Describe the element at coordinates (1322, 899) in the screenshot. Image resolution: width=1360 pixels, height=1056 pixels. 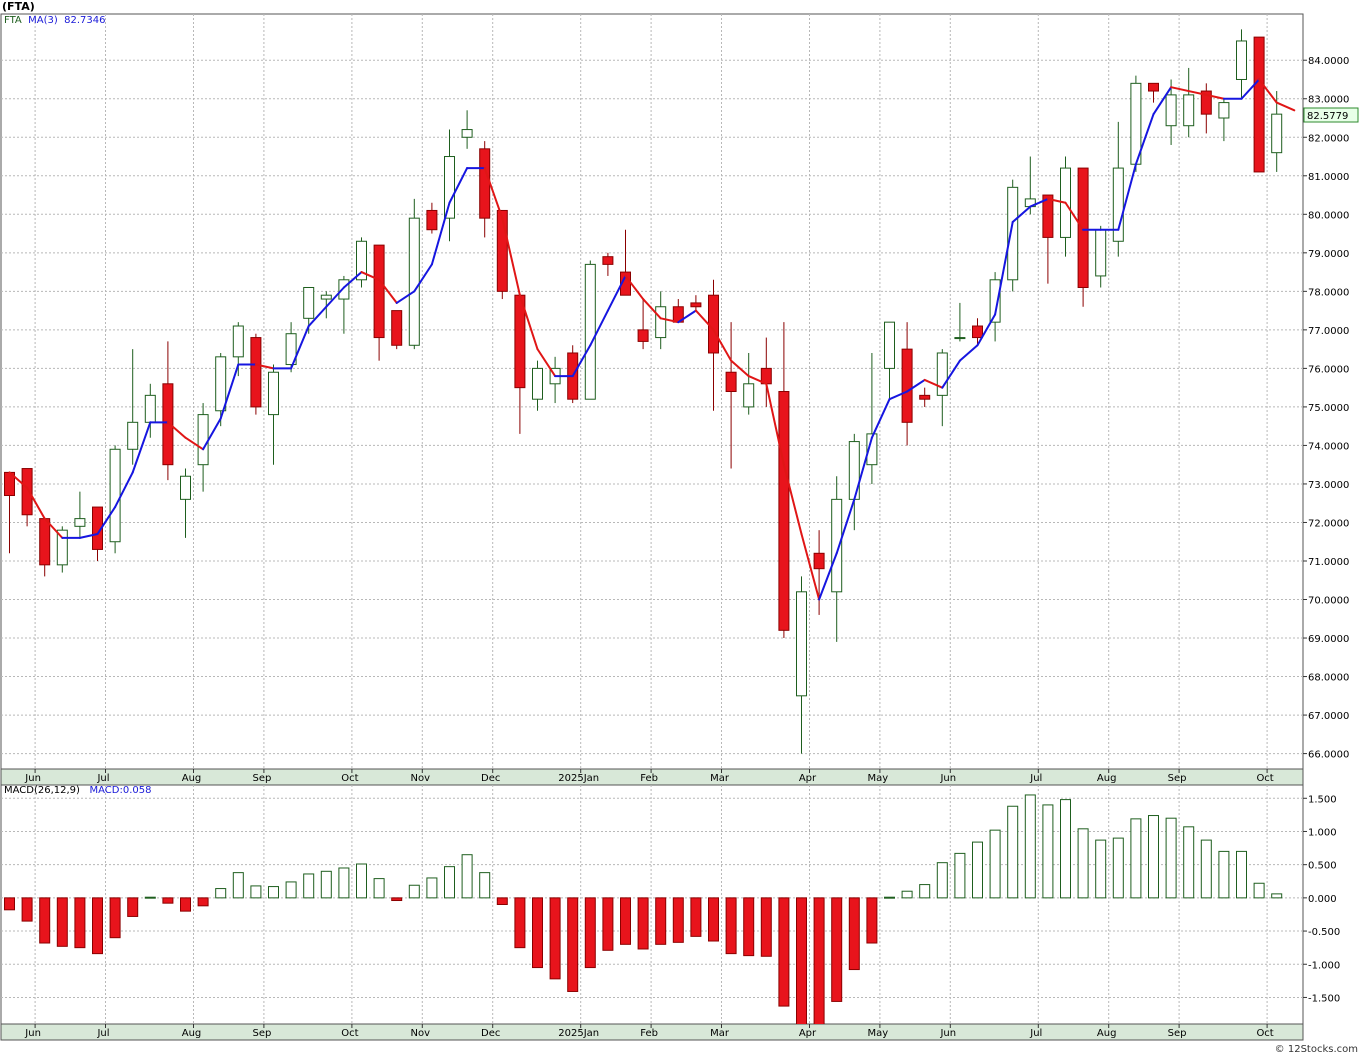
I see `macd-y-tick-label: 0.000` at that location.